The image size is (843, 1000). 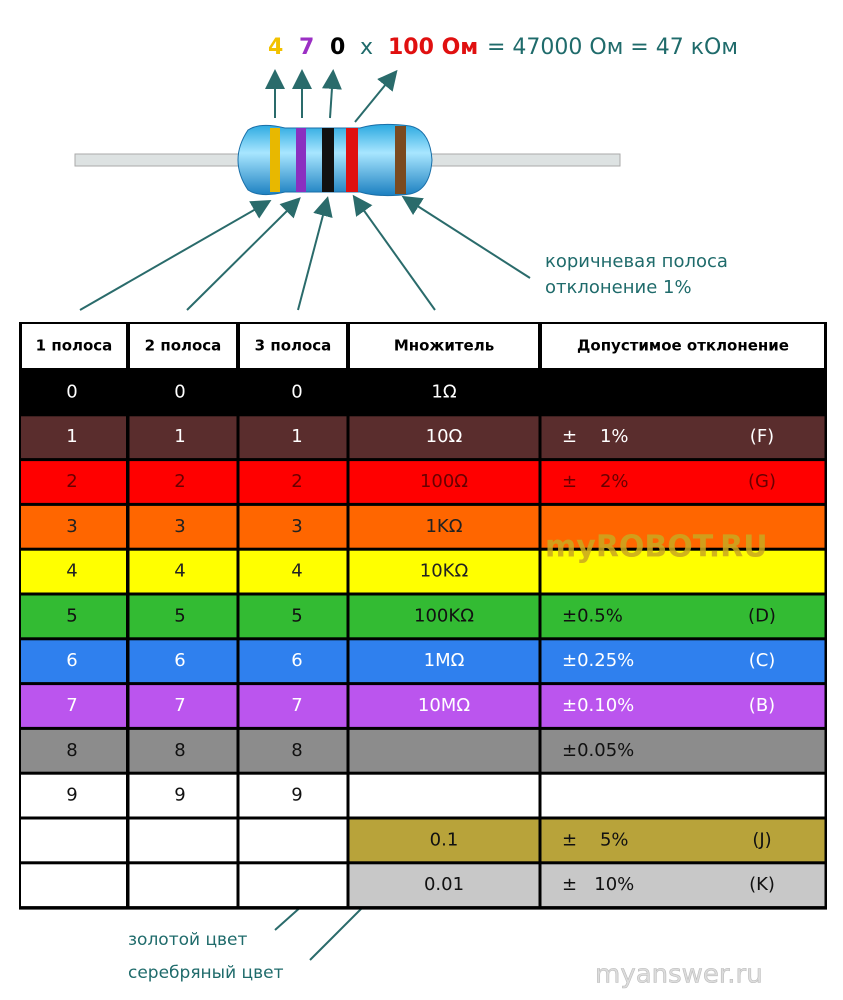 What do you see at coordinates (433, 47) in the screenshot?
I see `multiplier: 100 Ом` at bounding box center [433, 47].